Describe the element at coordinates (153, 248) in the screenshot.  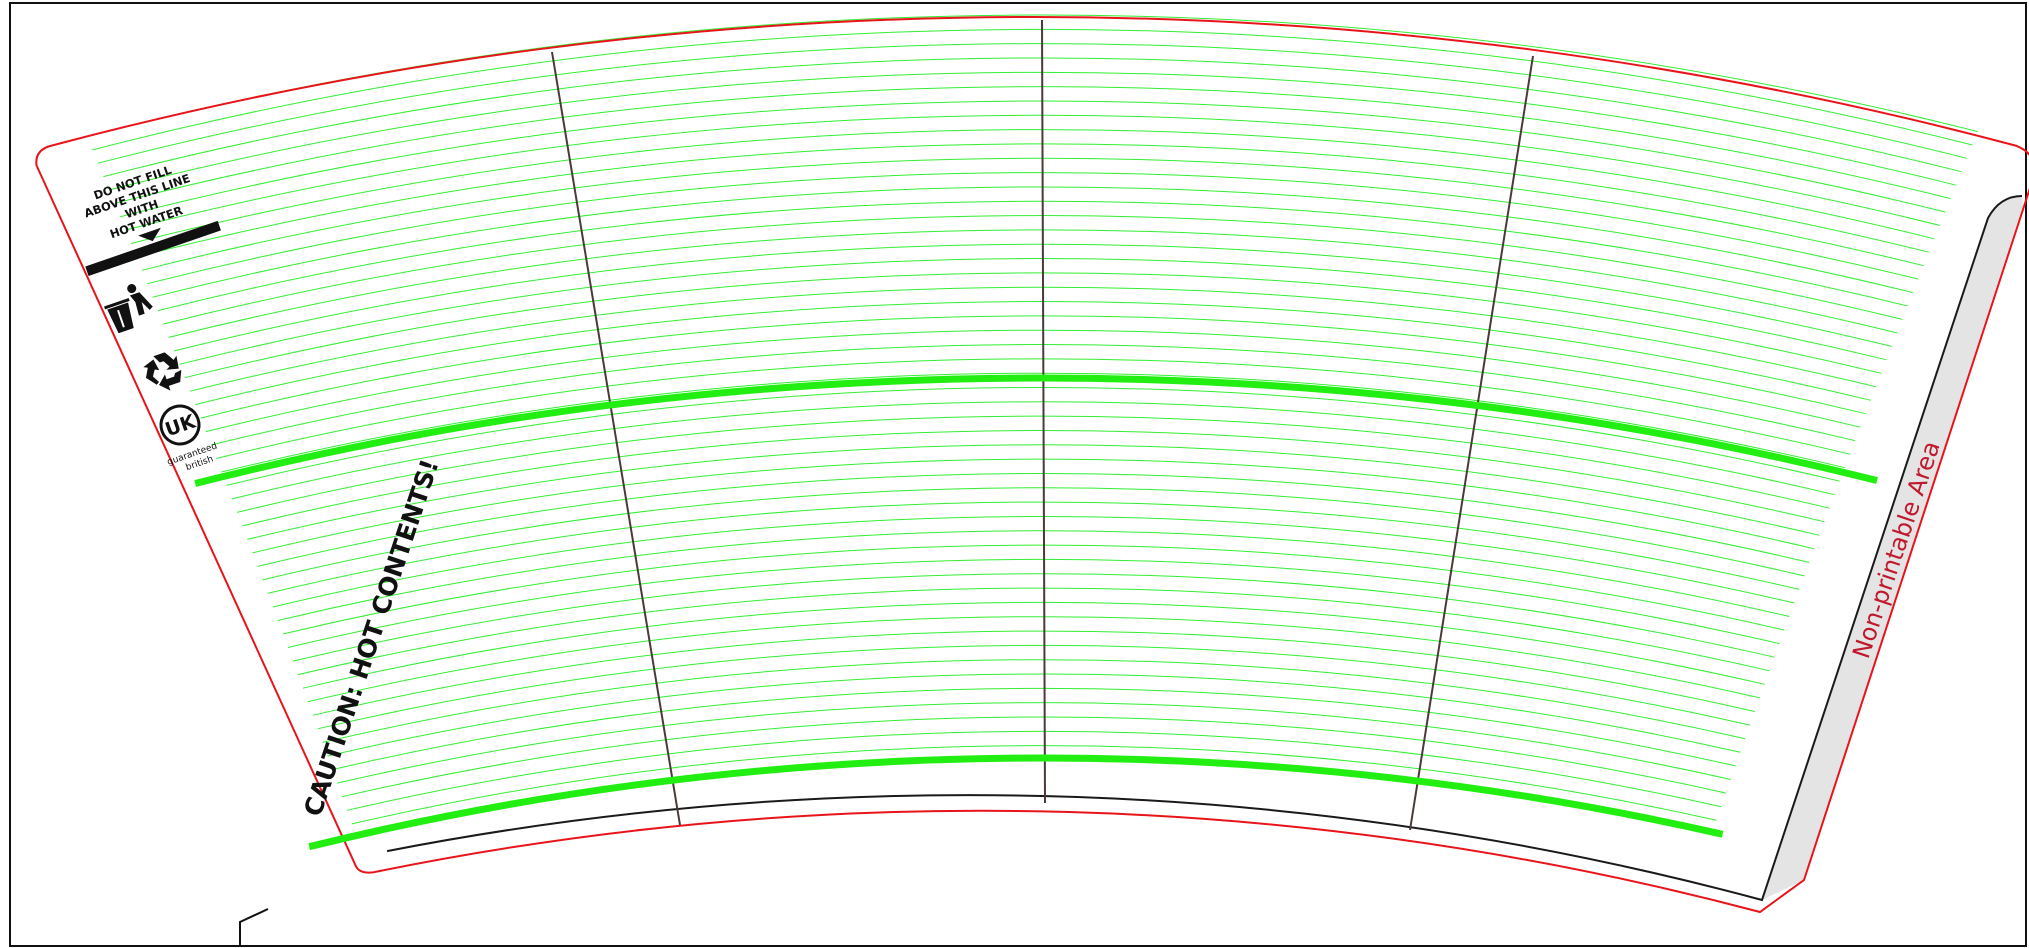
I see `warning-bar` at that location.